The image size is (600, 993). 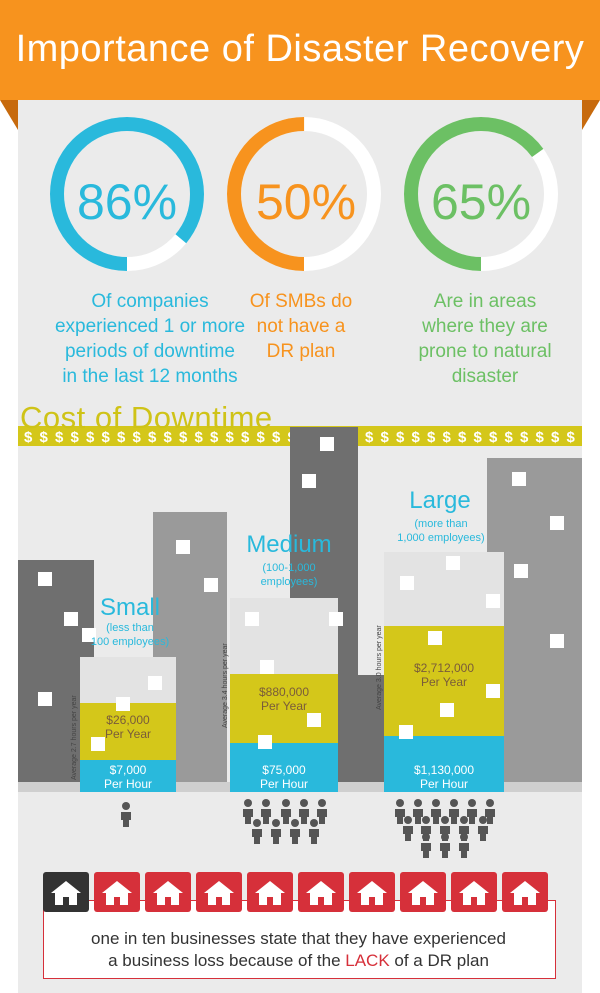 I want to click on medium-business-sub: (100-1,000 employees), so click(x=289, y=575).